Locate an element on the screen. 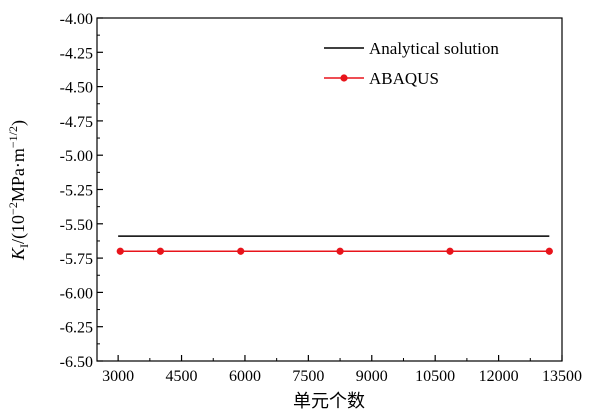  y-tick-label: -4.75 is located at coordinates (76, 122).